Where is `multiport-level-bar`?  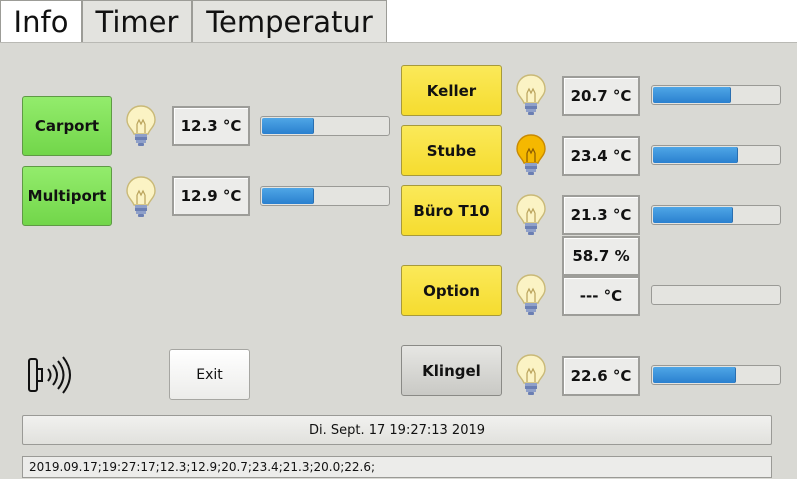 multiport-level-bar is located at coordinates (325, 196).